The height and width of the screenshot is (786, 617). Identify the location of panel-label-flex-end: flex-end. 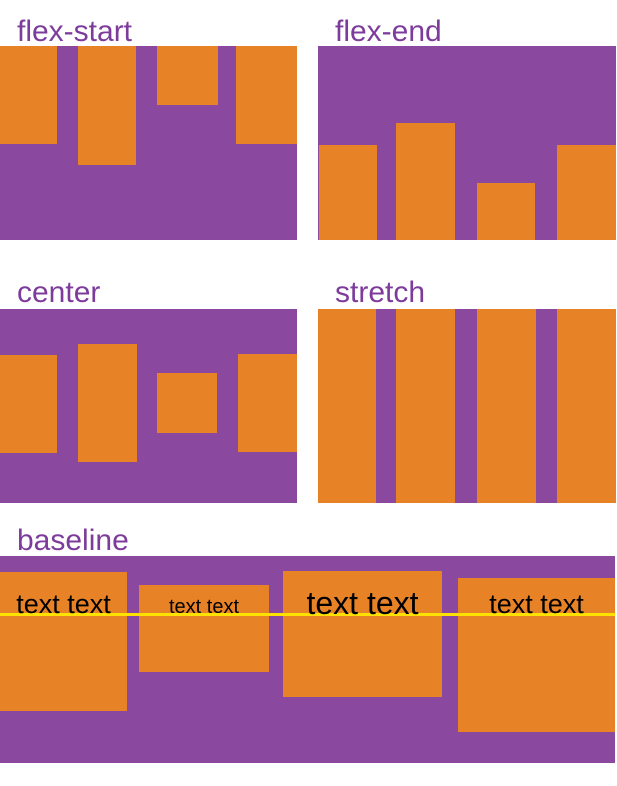
(388, 31).